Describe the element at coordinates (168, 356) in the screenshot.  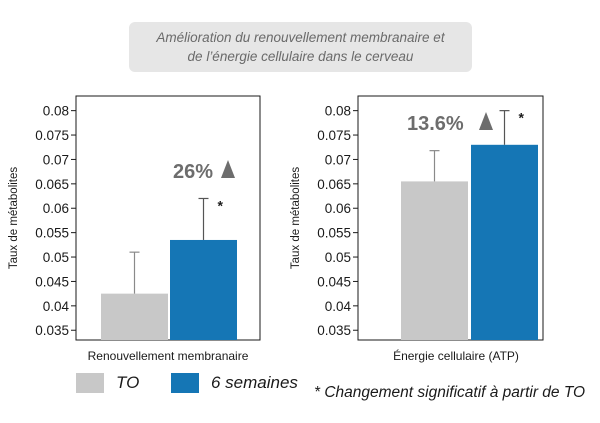
I see `x-axis-label: Renouvellement membranaire` at that location.